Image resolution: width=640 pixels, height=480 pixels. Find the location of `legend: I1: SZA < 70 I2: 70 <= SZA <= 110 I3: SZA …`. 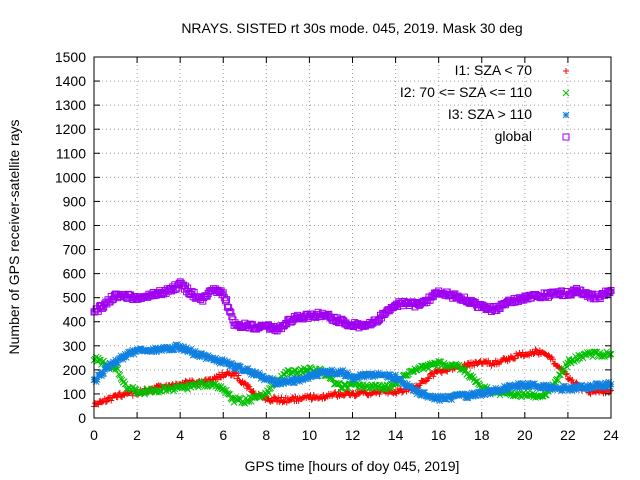

legend: I1: SZA < 70 I2: 70 <= SZA <= 110 I3: SZA … is located at coordinates (485, 103).